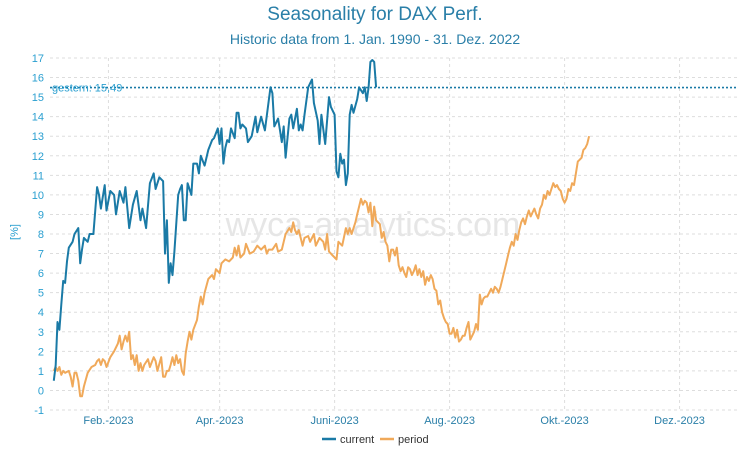 The image size is (750, 452). Describe the element at coordinates (334, 421) in the screenshot. I see `x-tick-label: Juni-2023` at that location.